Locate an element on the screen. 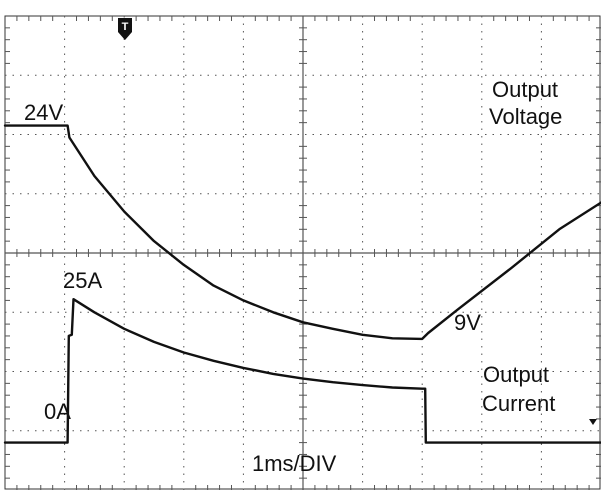 This screenshot has height=490, width=601. current-zero-level-label: 0A is located at coordinates (57, 411).